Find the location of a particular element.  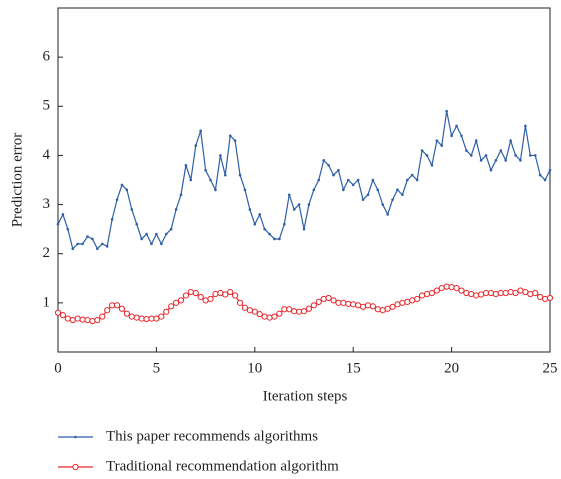

y-tick-label: 4 is located at coordinates (47, 155).